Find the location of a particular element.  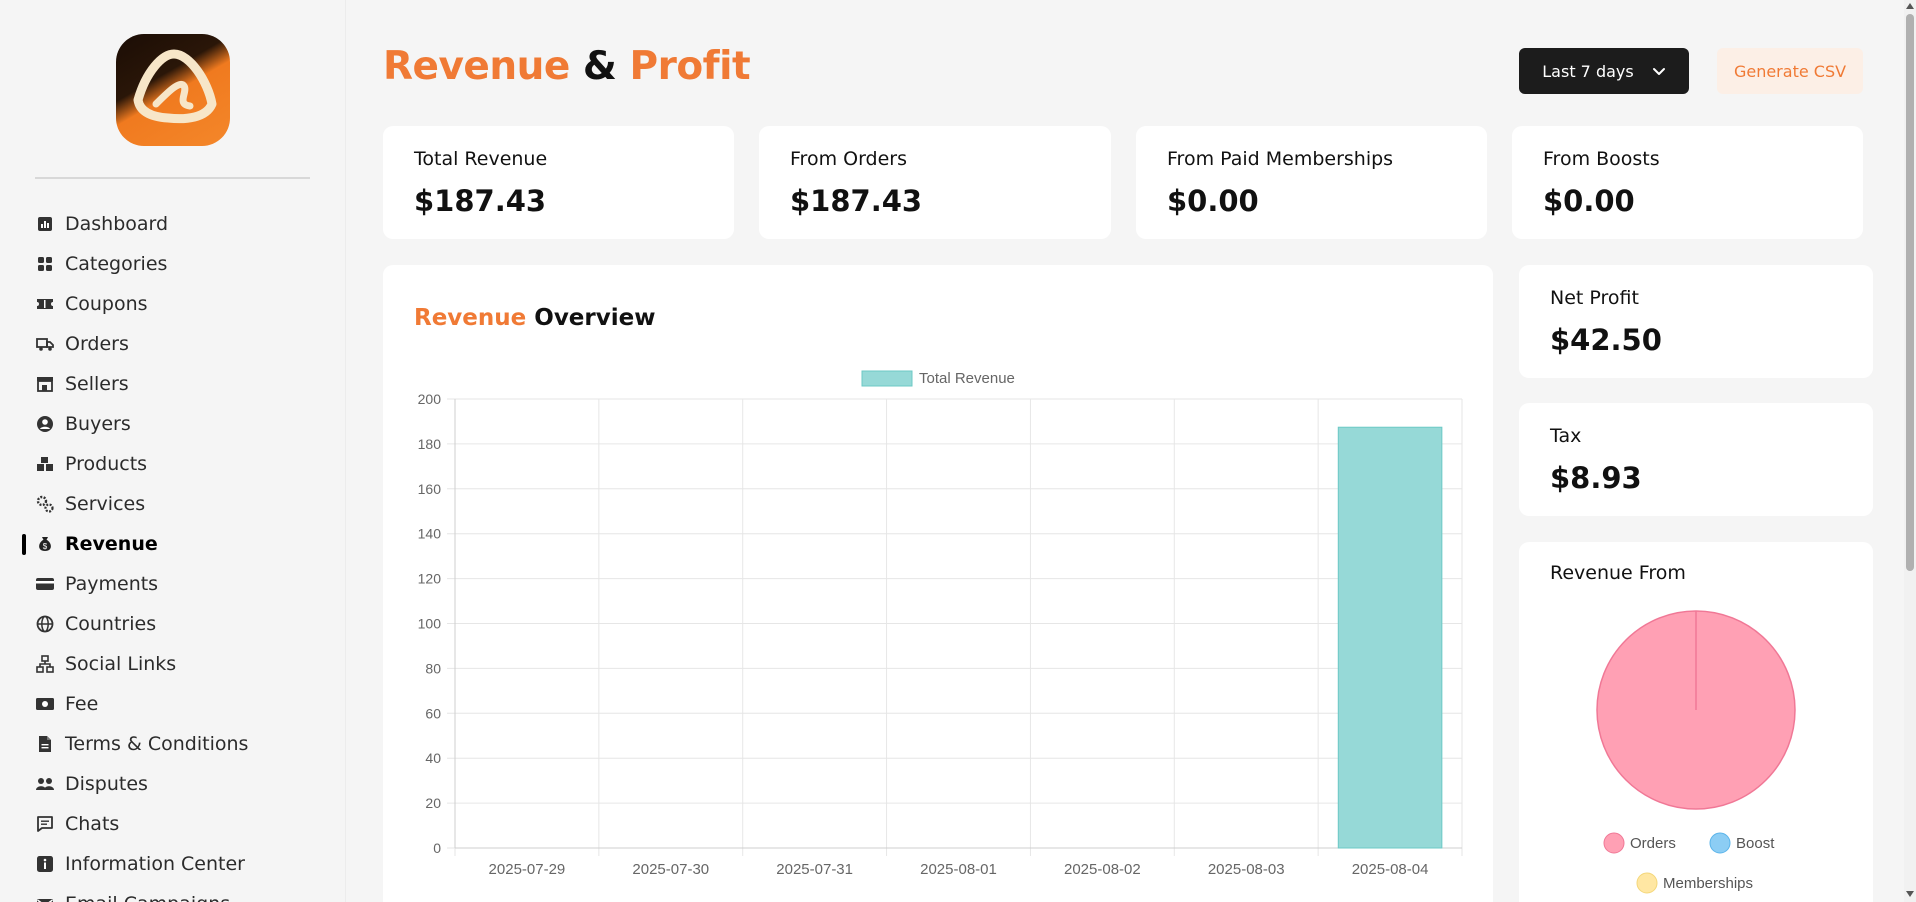

revenue-from-panel: Revenue From Orders Boost Memberships is located at coordinates (1696, 722).